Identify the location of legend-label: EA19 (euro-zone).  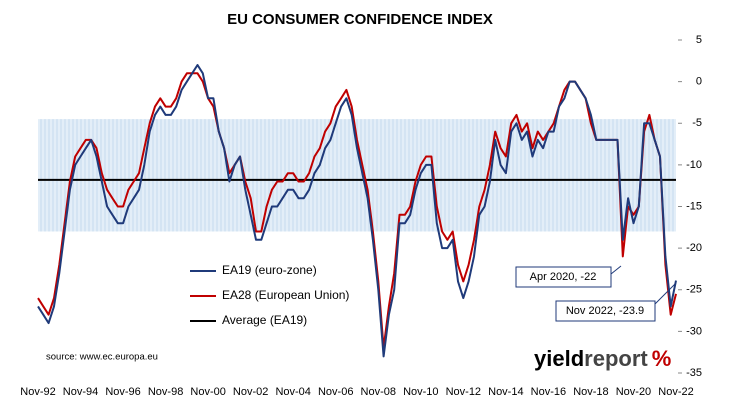
(269, 270).